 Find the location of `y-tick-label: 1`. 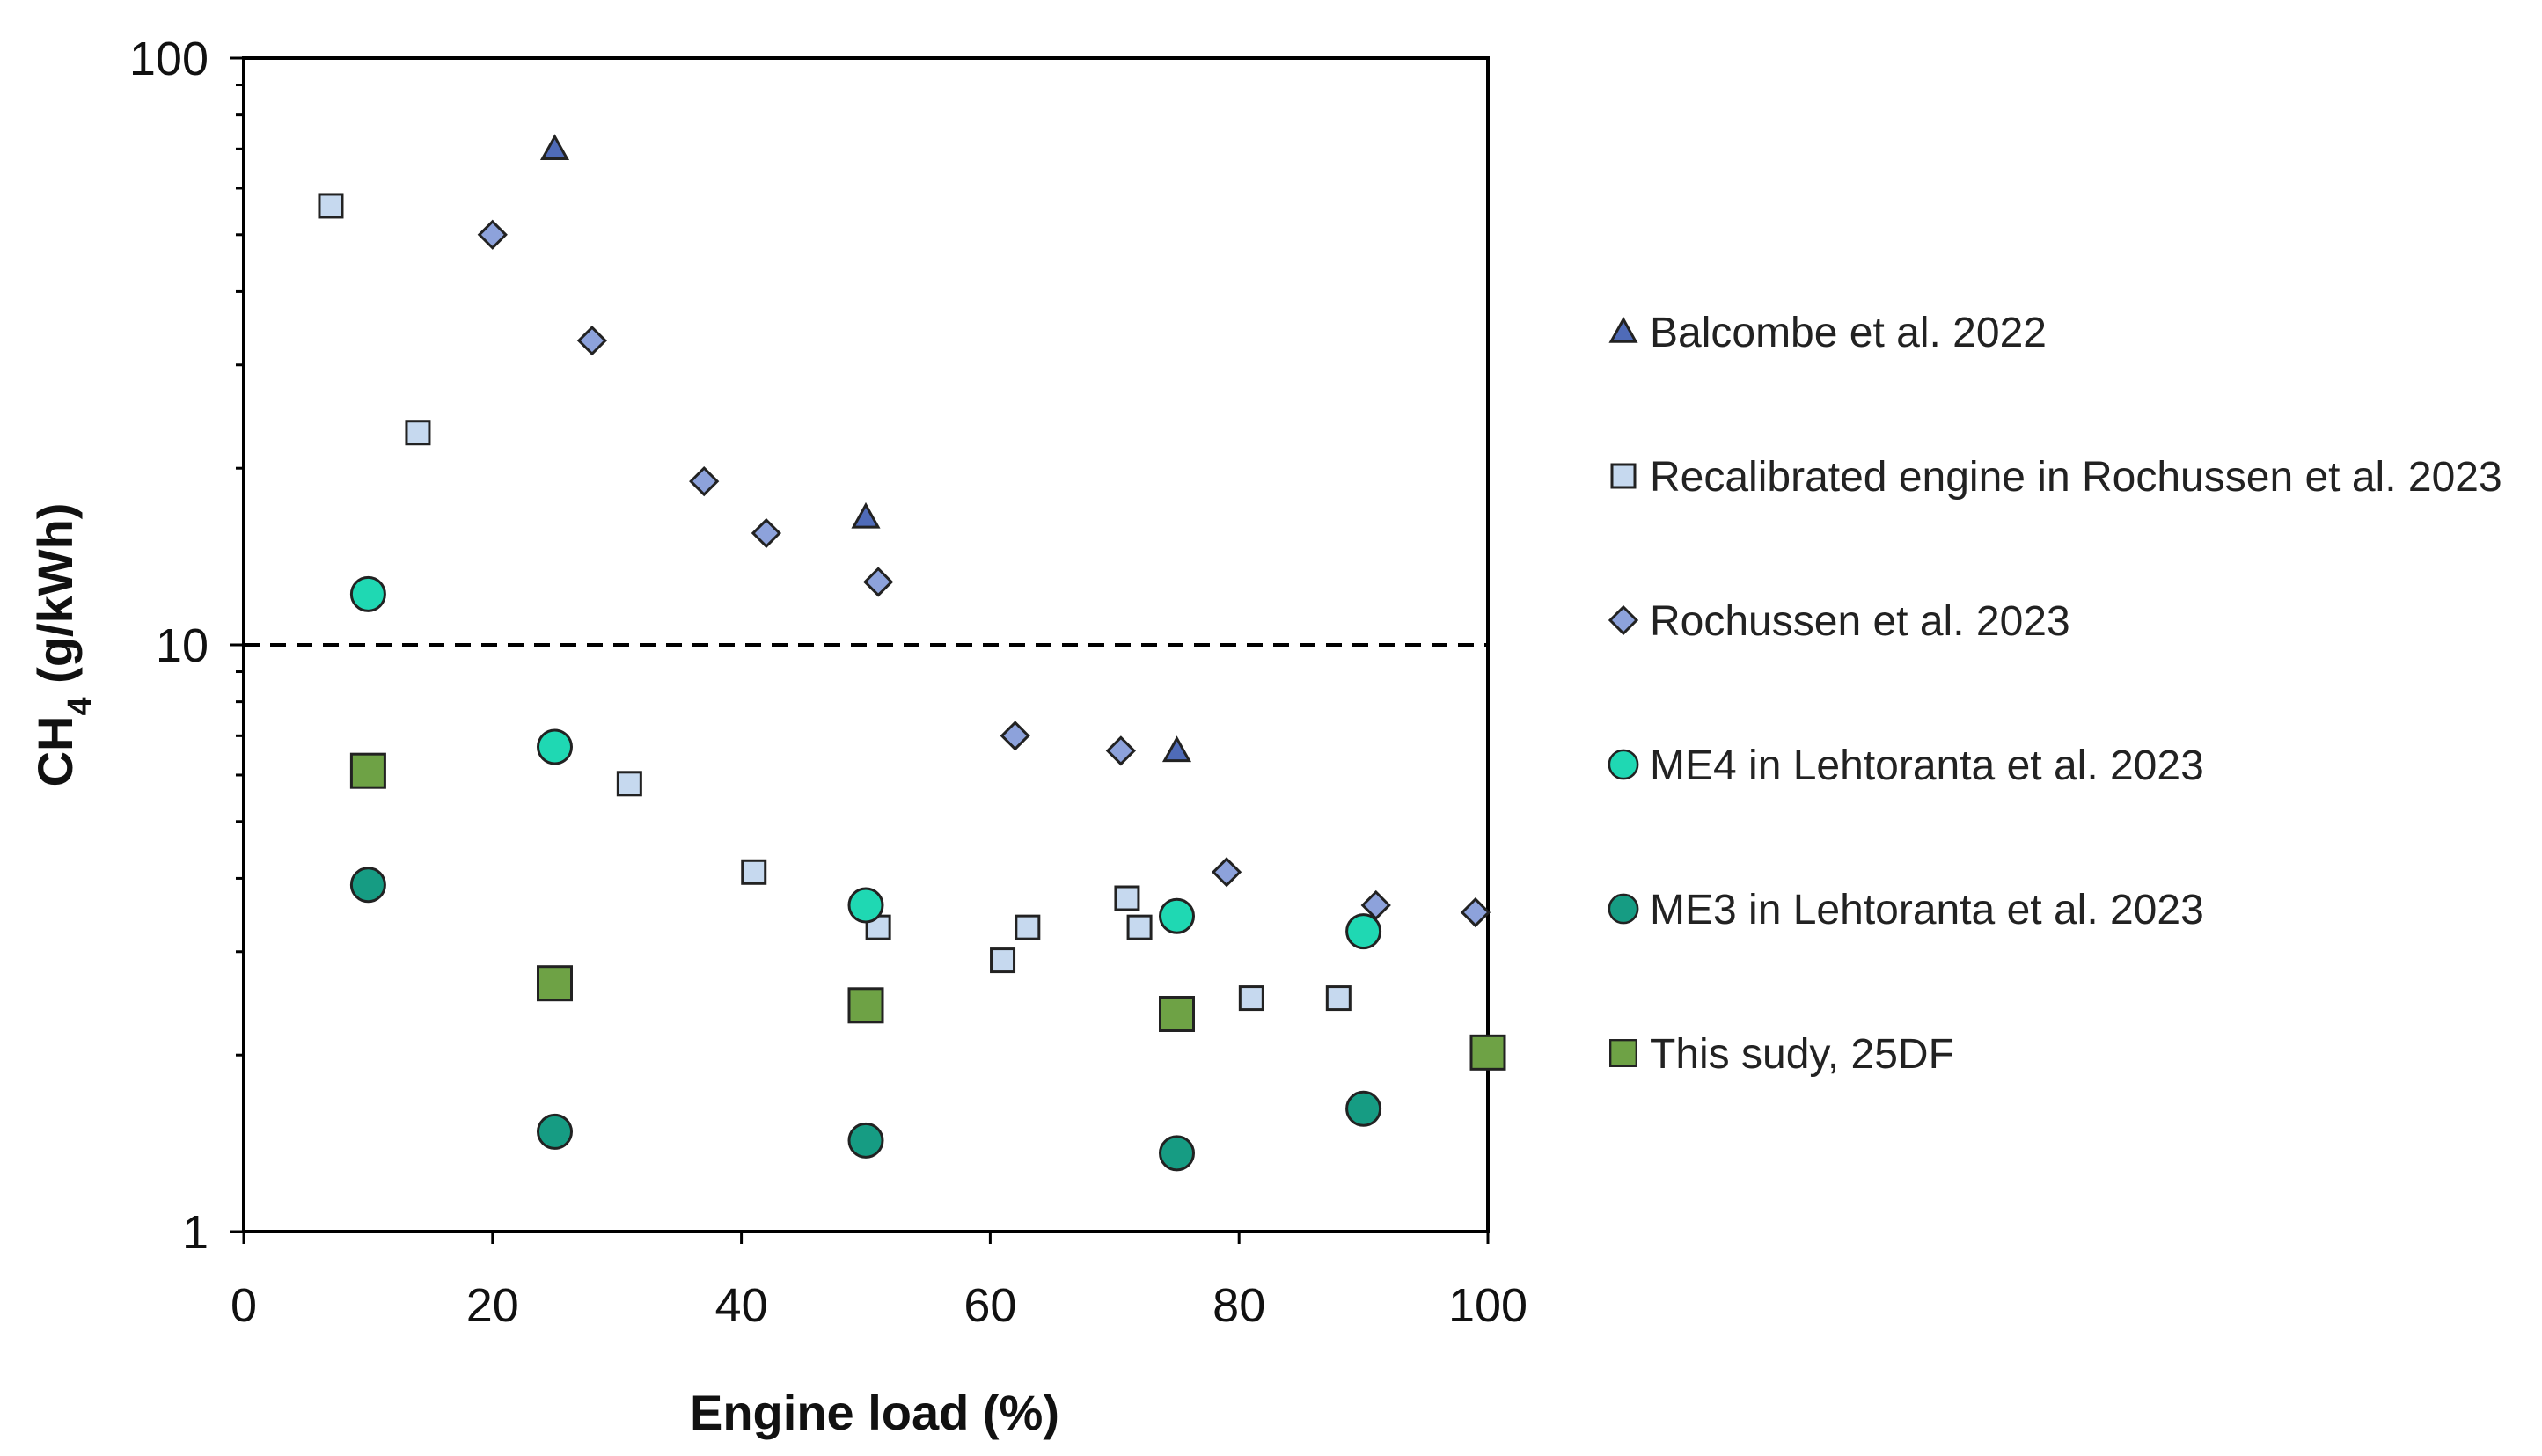

y-tick-label: 1 is located at coordinates (195, 1232).